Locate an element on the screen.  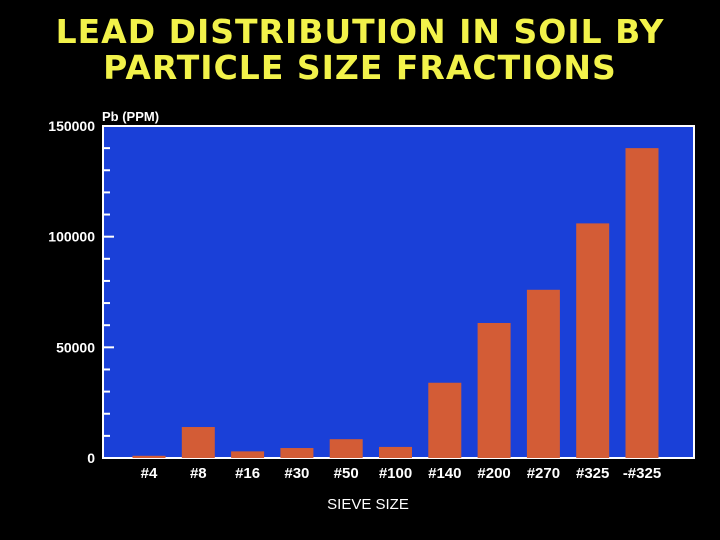
x-tick-label: #270 is located at coordinates (543, 473).